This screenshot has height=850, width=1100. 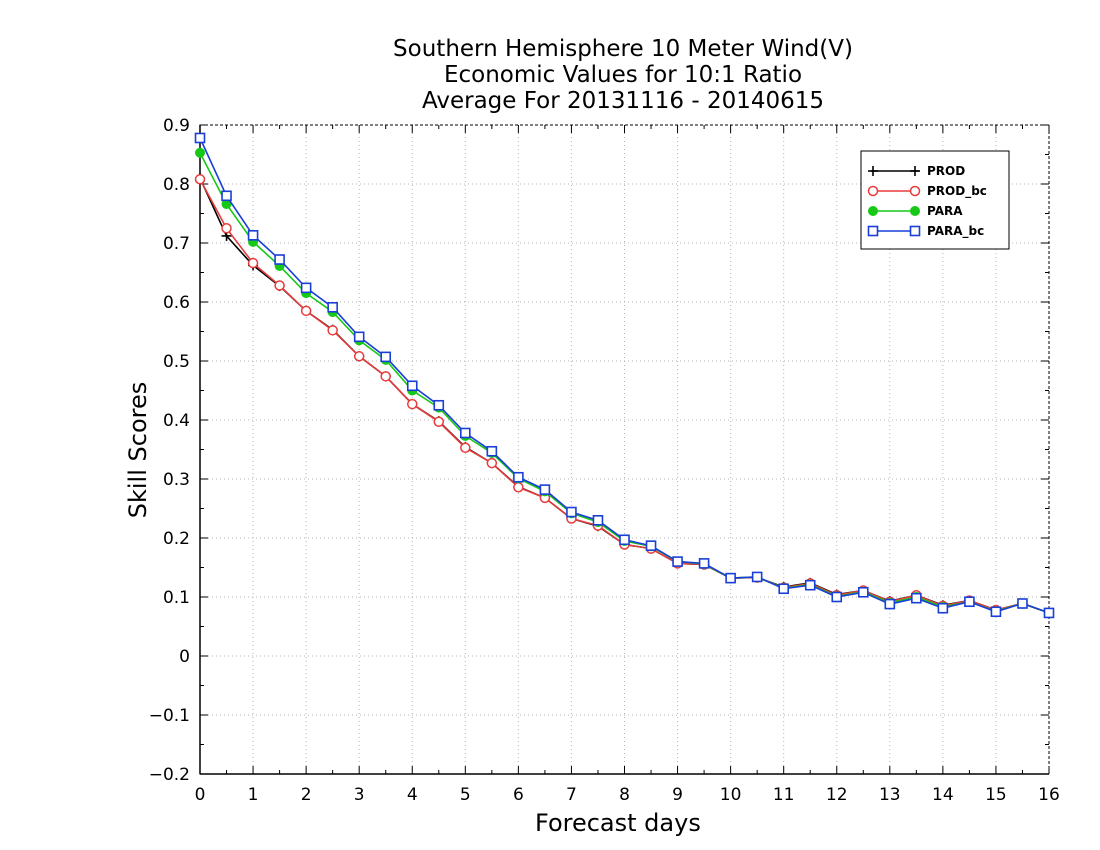 What do you see at coordinates (1049, 795) in the screenshot?
I see `x-tick-label: 16` at bounding box center [1049, 795].